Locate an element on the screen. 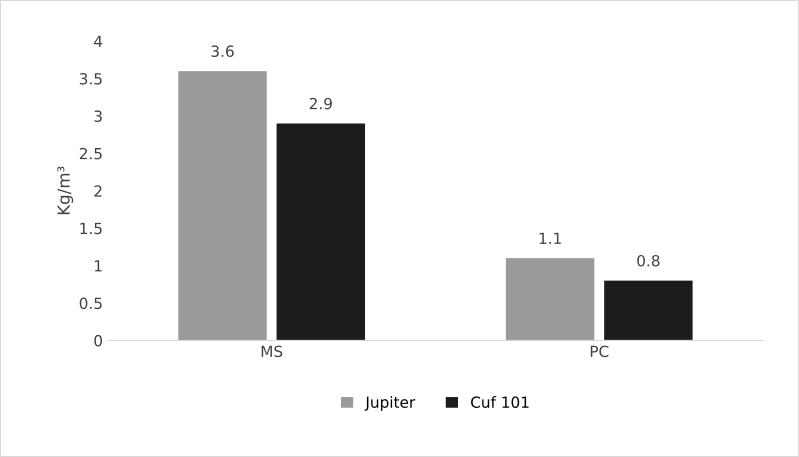 Image resolution: width=799 pixels, height=457 pixels. x-tick-label: MS is located at coordinates (272, 352).